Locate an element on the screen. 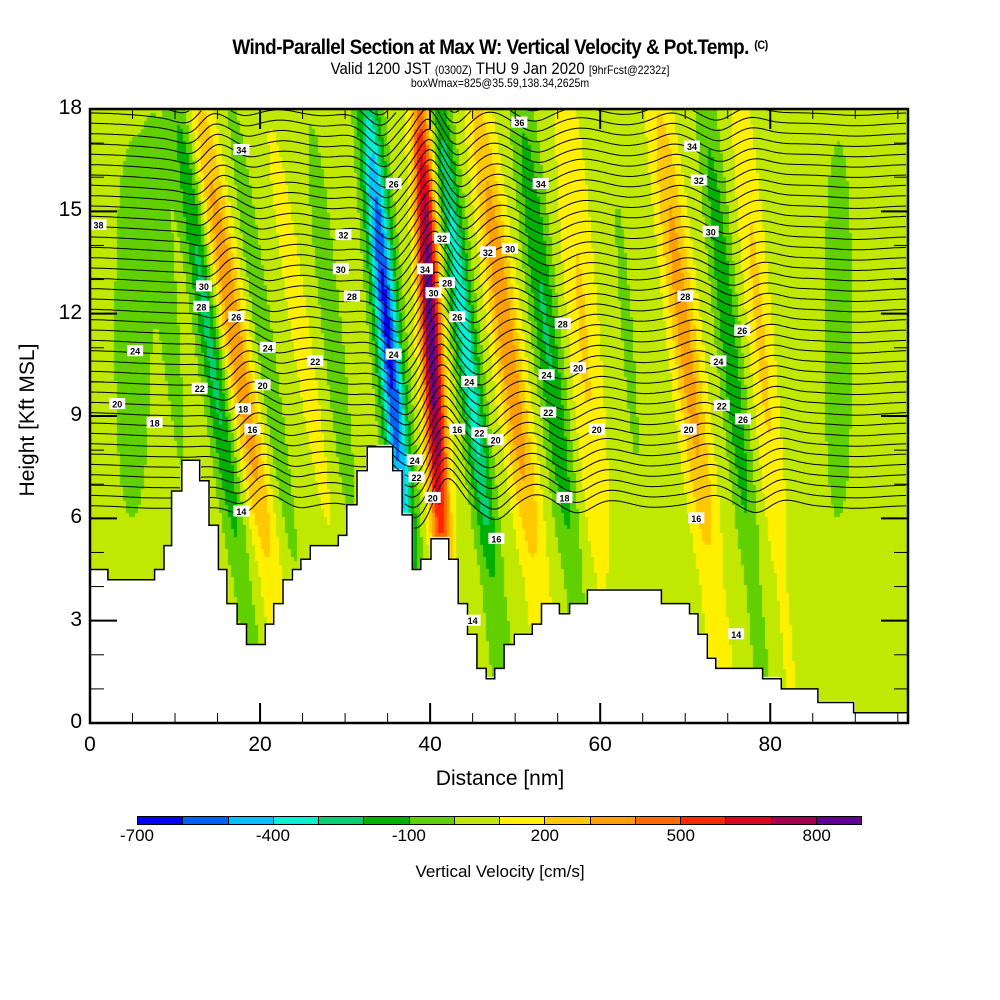 The image size is (1000, 1000). y-tick-label: 3 is located at coordinates (76, 619).